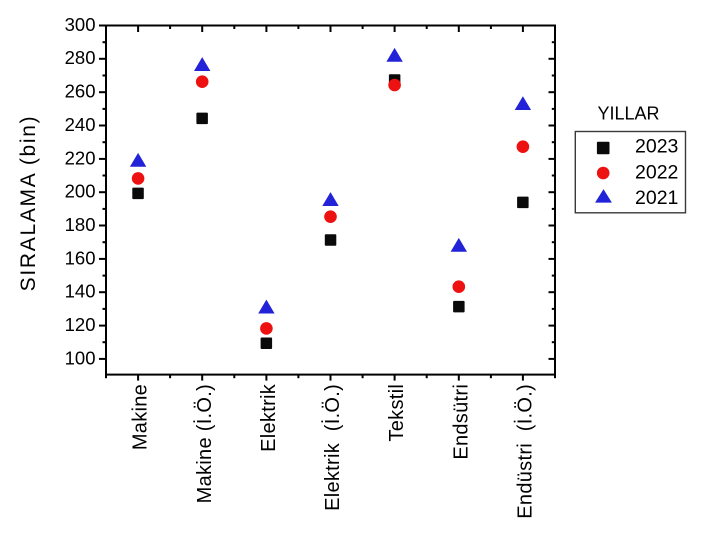 The image size is (704, 540). What do you see at coordinates (80, 24) in the screenshot?
I see `svg-text: 300` at bounding box center [80, 24].